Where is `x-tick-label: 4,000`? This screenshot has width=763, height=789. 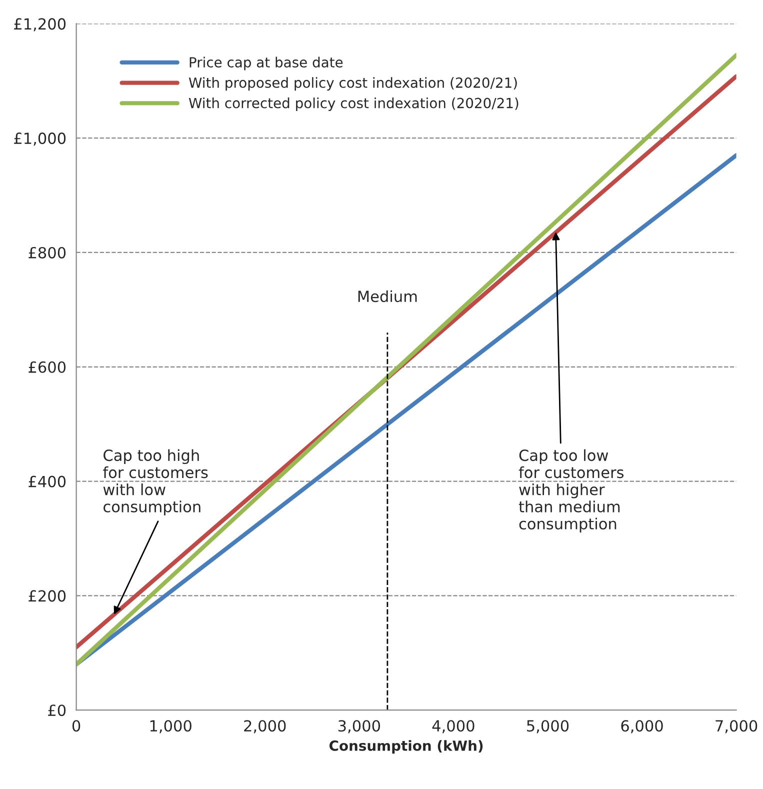
x-tick-label: 4,000 is located at coordinates (453, 727).